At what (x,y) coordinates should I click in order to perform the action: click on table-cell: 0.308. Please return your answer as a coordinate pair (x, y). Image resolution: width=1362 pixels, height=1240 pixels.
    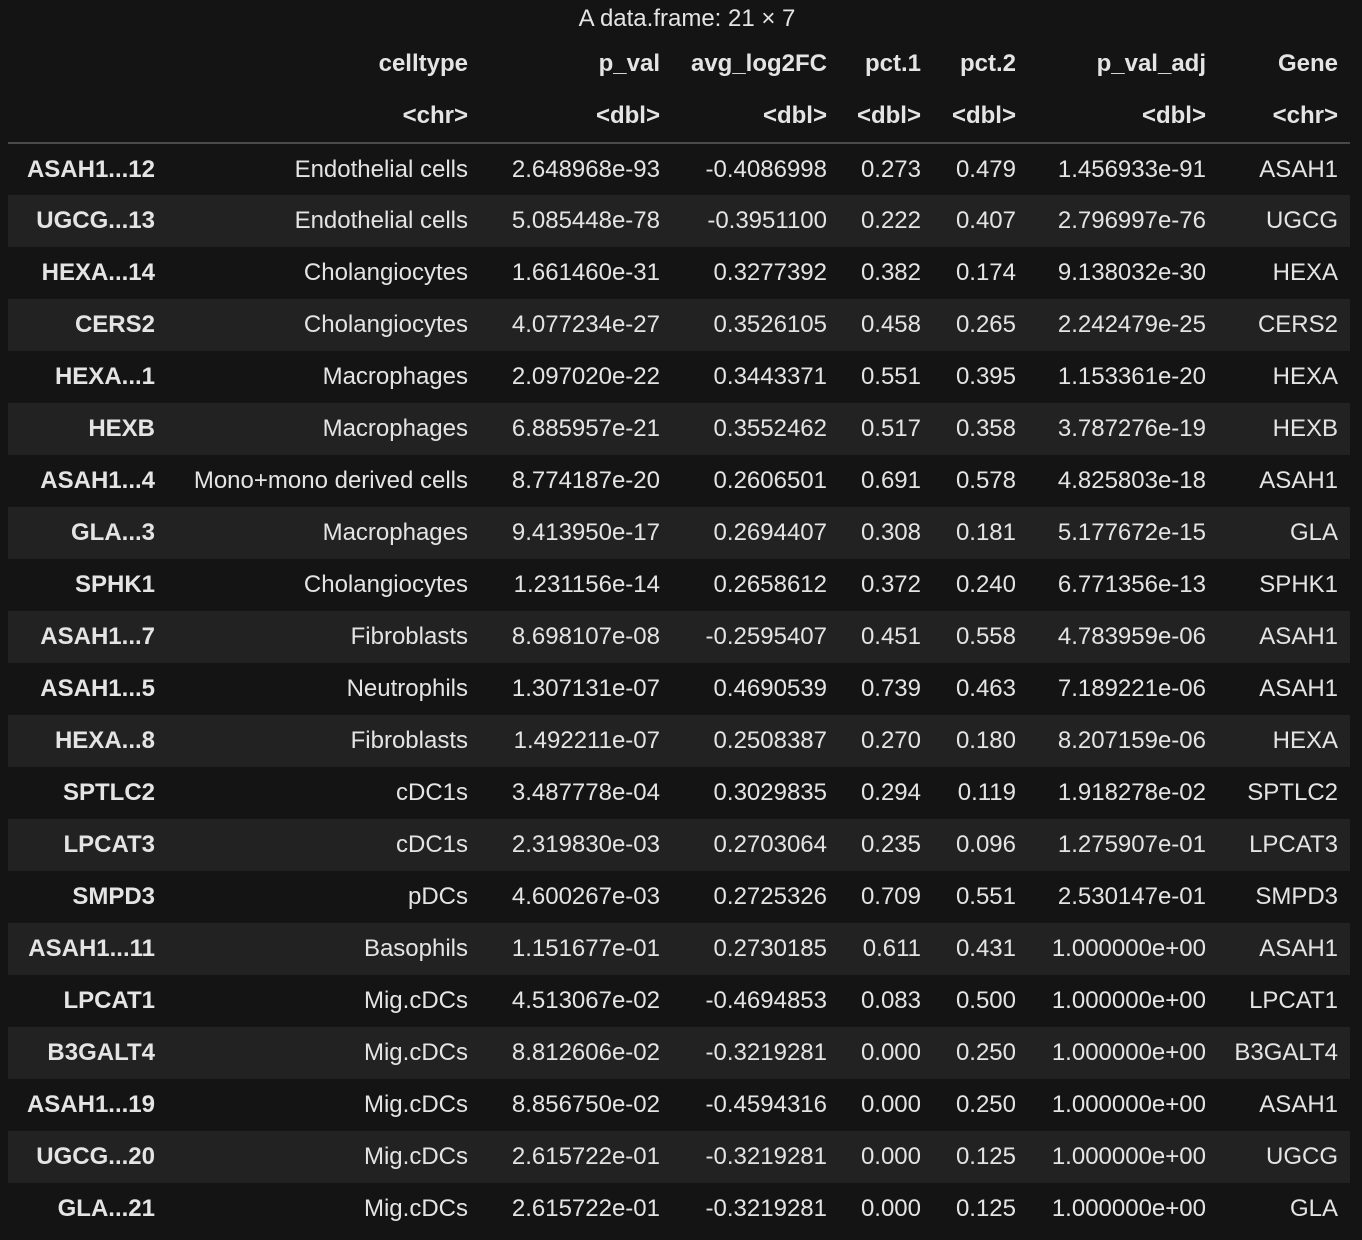
    Looking at the image, I should click on (890, 532).